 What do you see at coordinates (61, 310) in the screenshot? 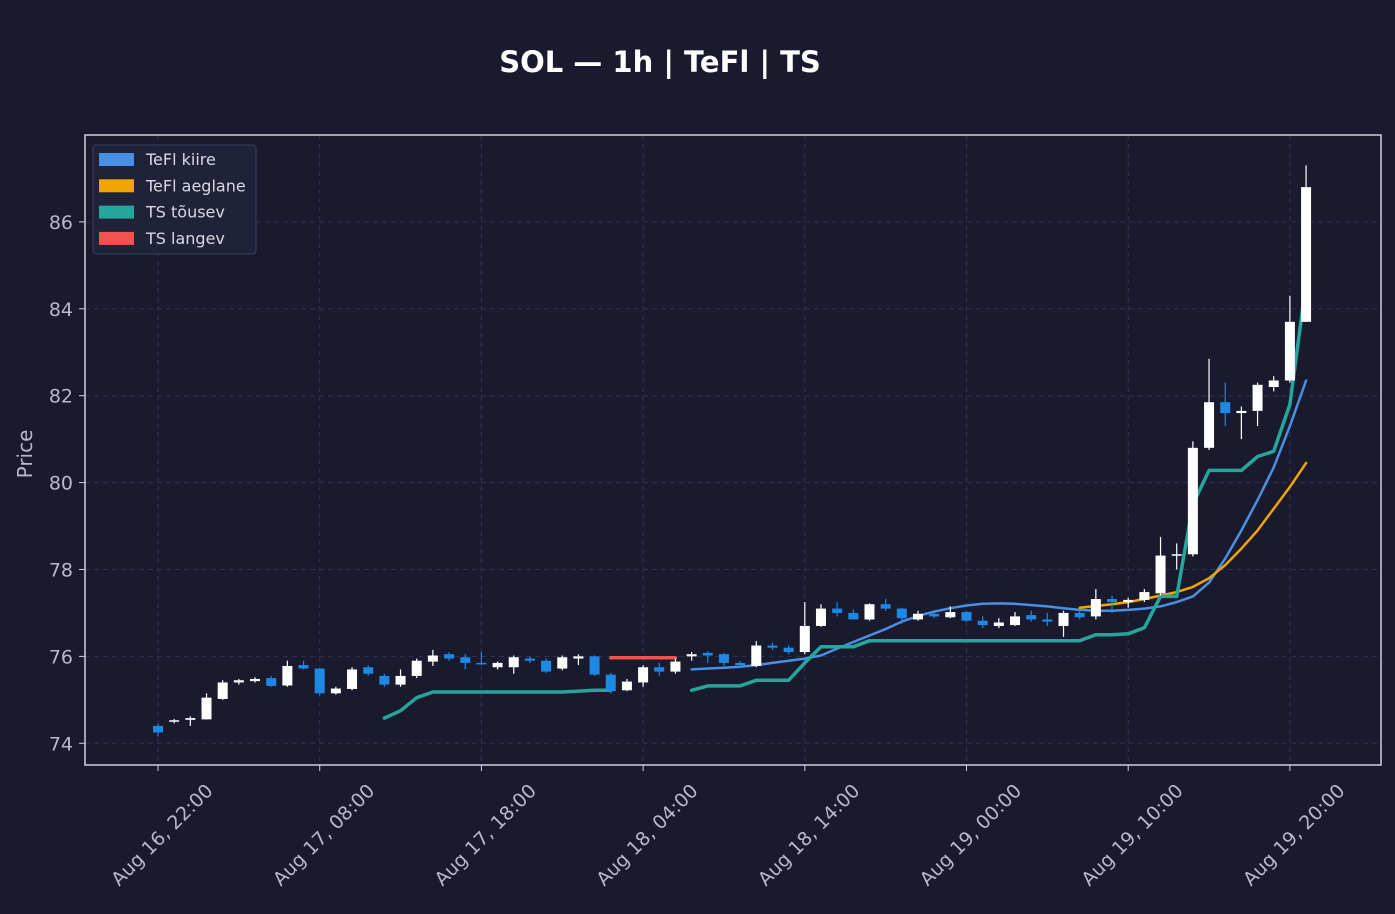
I see `y-tick-label: 84` at bounding box center [61, 310].